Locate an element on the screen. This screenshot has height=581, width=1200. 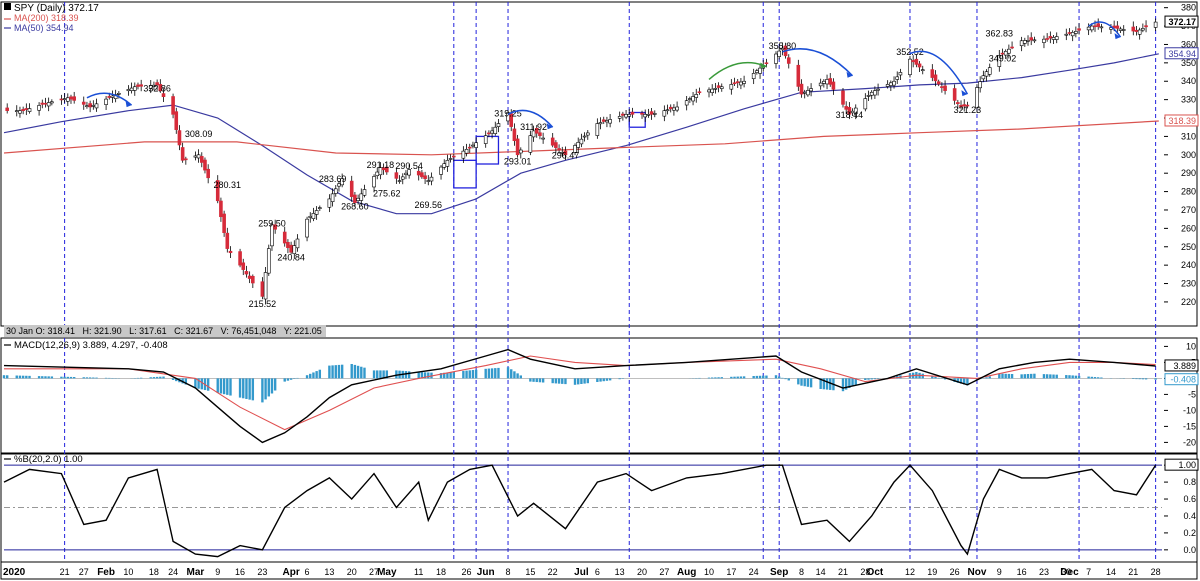
macd-legend: MACD(12,26,9) 3.889, 4.297, -0.408 is located at coordinates (86, 345).